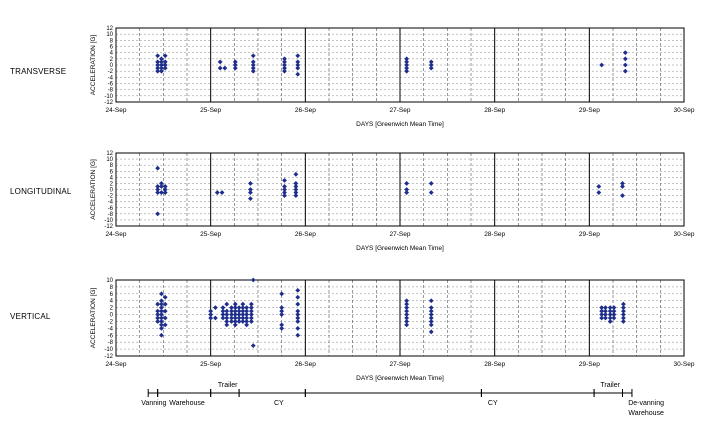 This screenshot has height=443, width=711. I want to click on y-tick-label: 4, so click(112, 178).